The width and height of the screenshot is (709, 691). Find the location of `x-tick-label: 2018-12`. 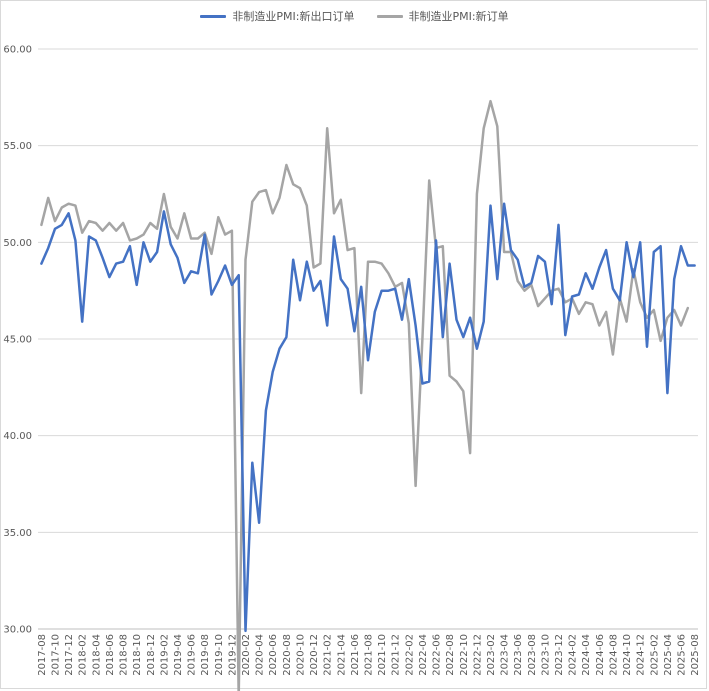

x-tick-label: 2018-12 is located at coordinates (151, 655).